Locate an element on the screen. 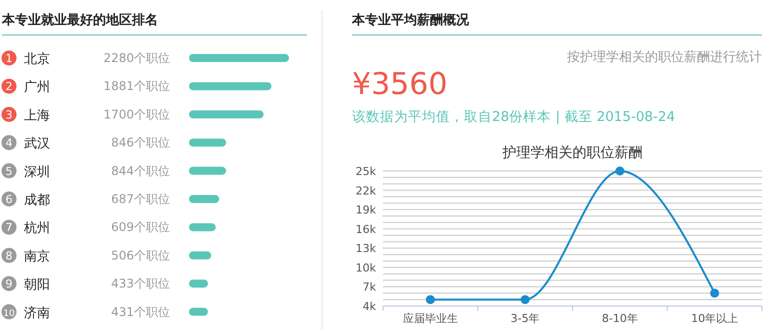  y-tick-label: 朝阳 is located at coordinates (37, 285).